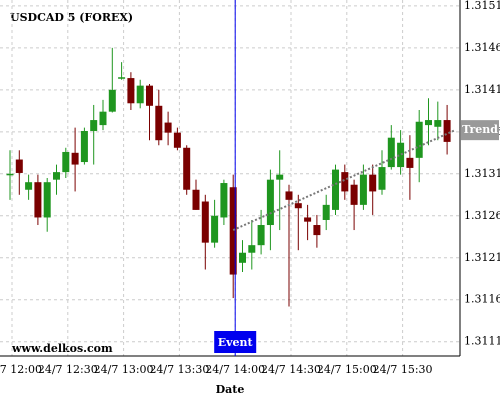 This screenshot has width=500, height=400. Describe the element at coordinates (482, 299) in the screenshot. I see `y-tick-label: 1.3116` at that location.